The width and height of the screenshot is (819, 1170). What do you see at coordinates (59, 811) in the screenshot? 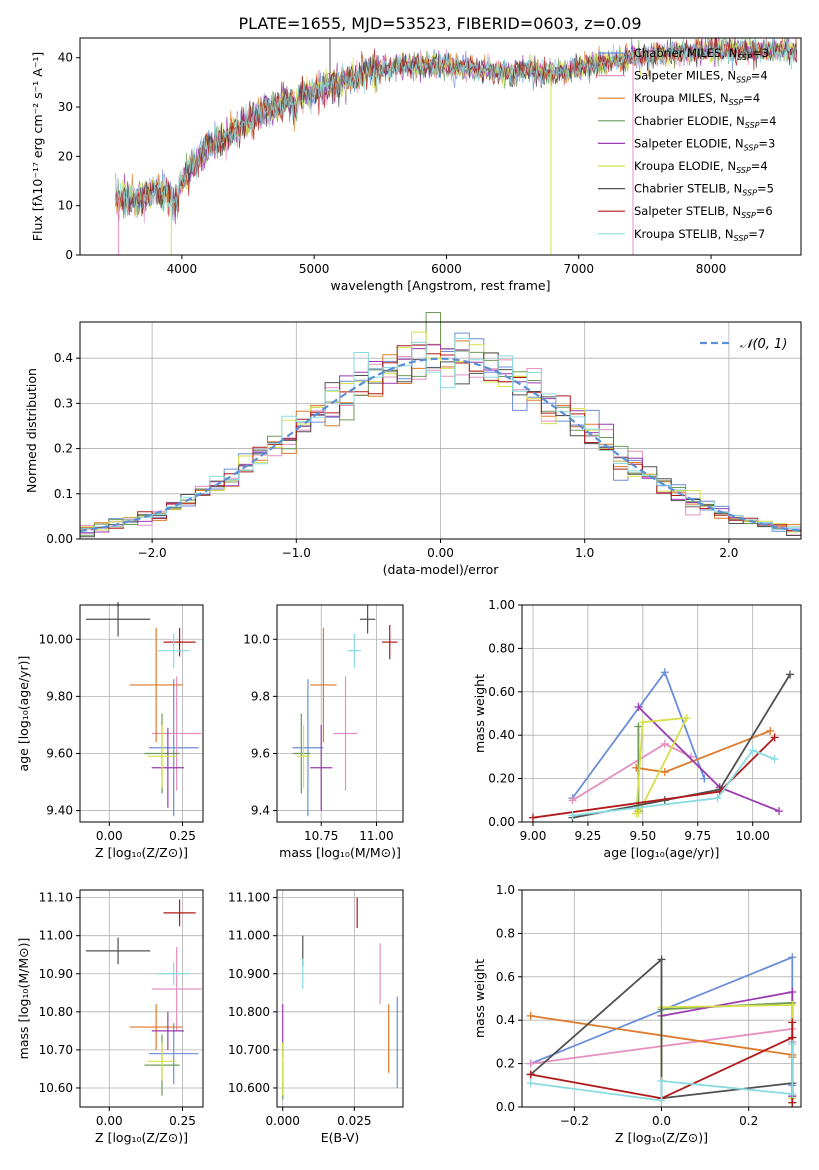
I see `y-tick-label: 9.40` at bounding box center [59, 811].